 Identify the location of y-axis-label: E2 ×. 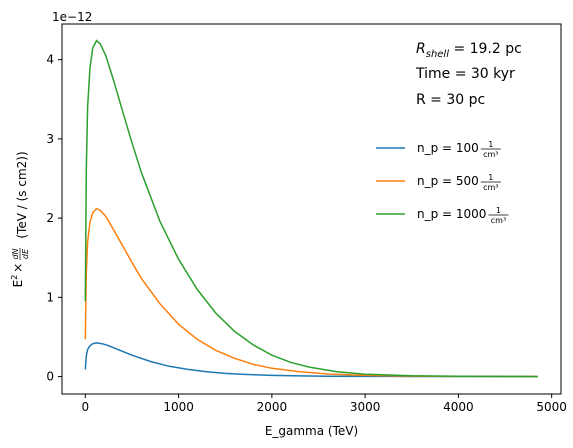
(17, 275).